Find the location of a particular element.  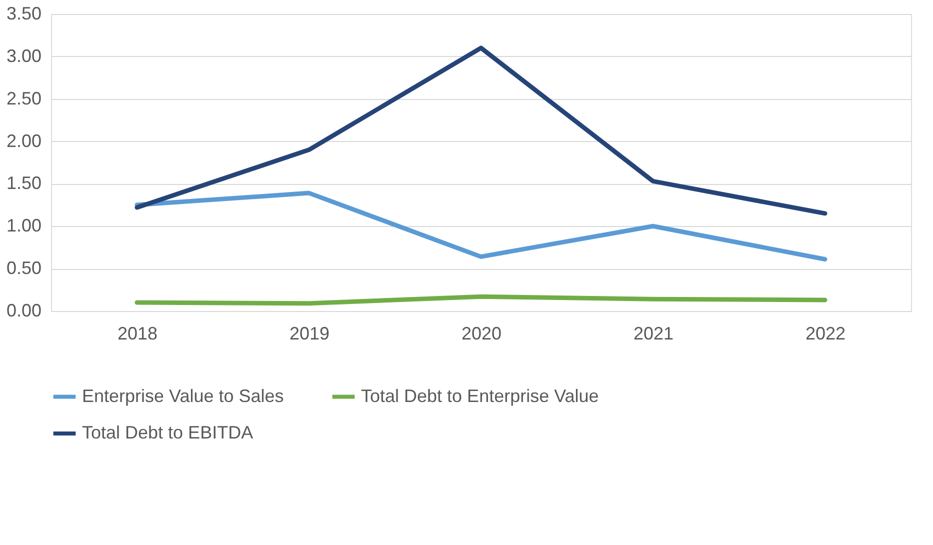

y-tick-label: 2.00 is located at coordinates (24, 140).